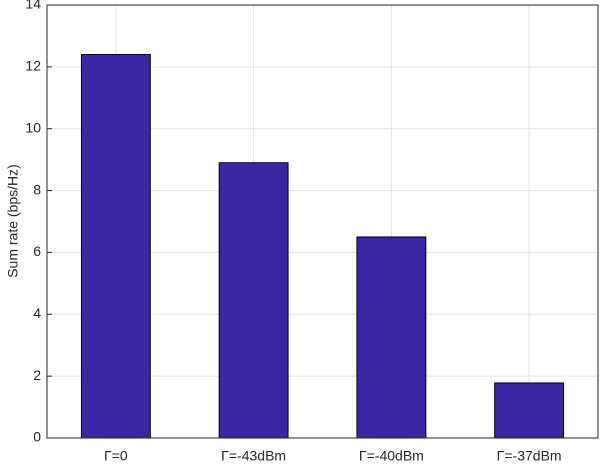 The width and height of the screenshot is (600, 469). I want to click on y-tick-label: 6, so click(37, 251).